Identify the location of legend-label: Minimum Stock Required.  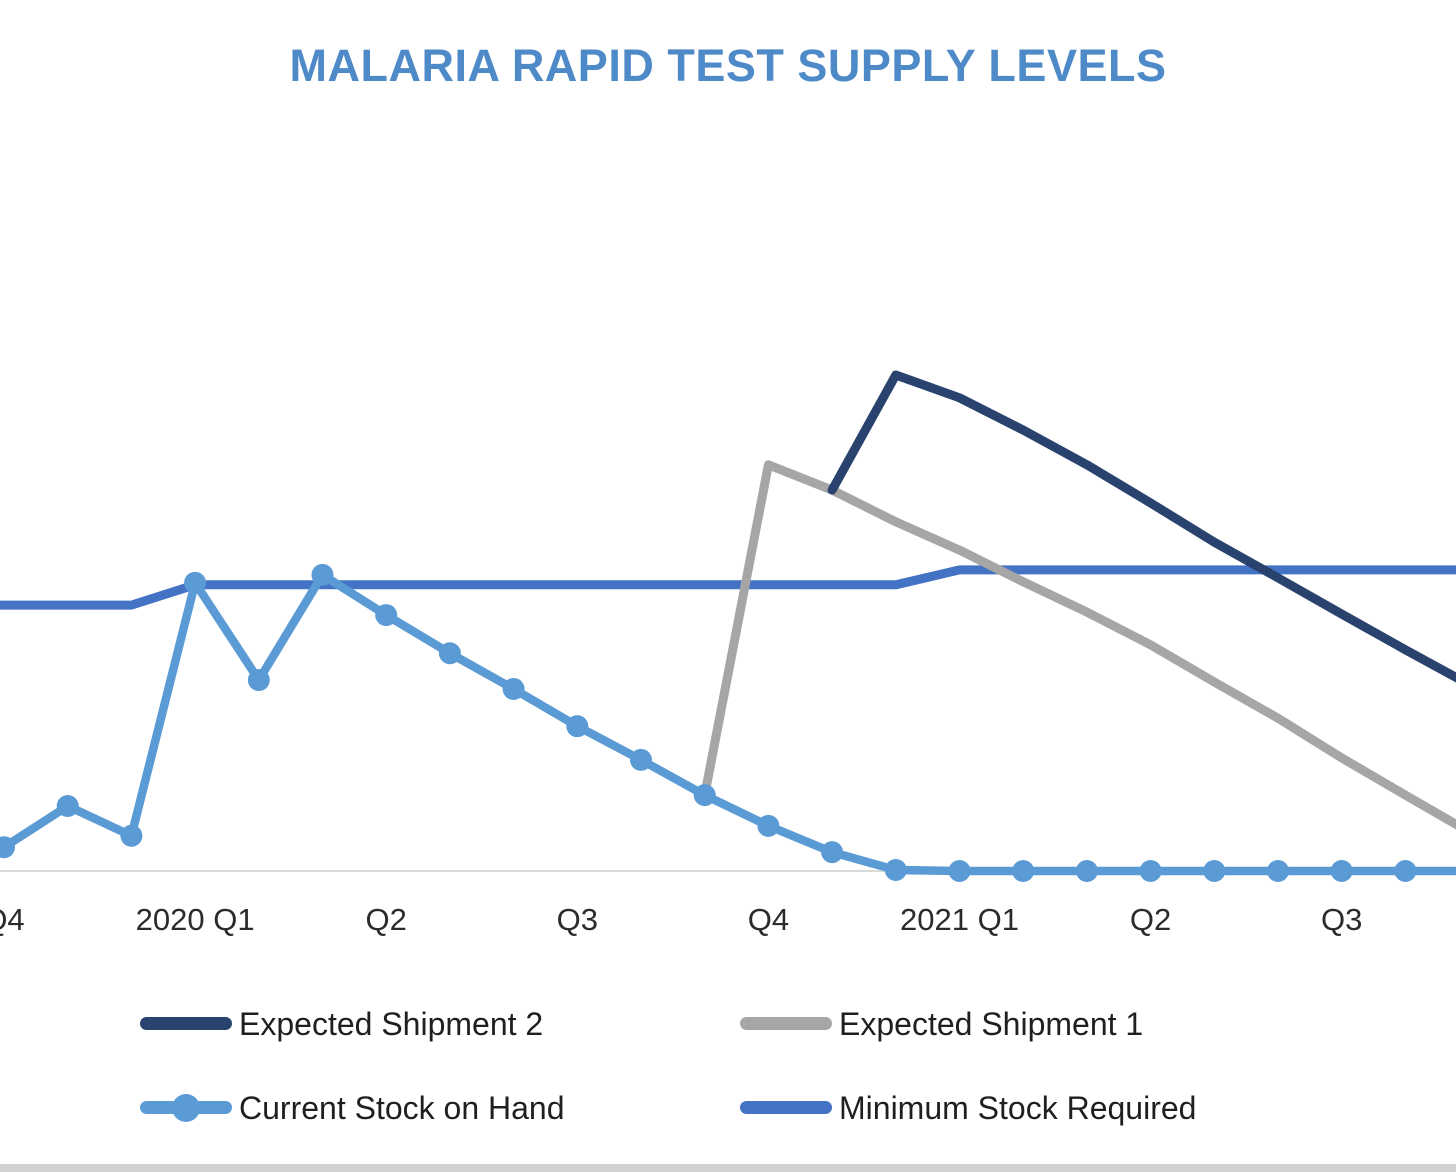
(1018, 1107).